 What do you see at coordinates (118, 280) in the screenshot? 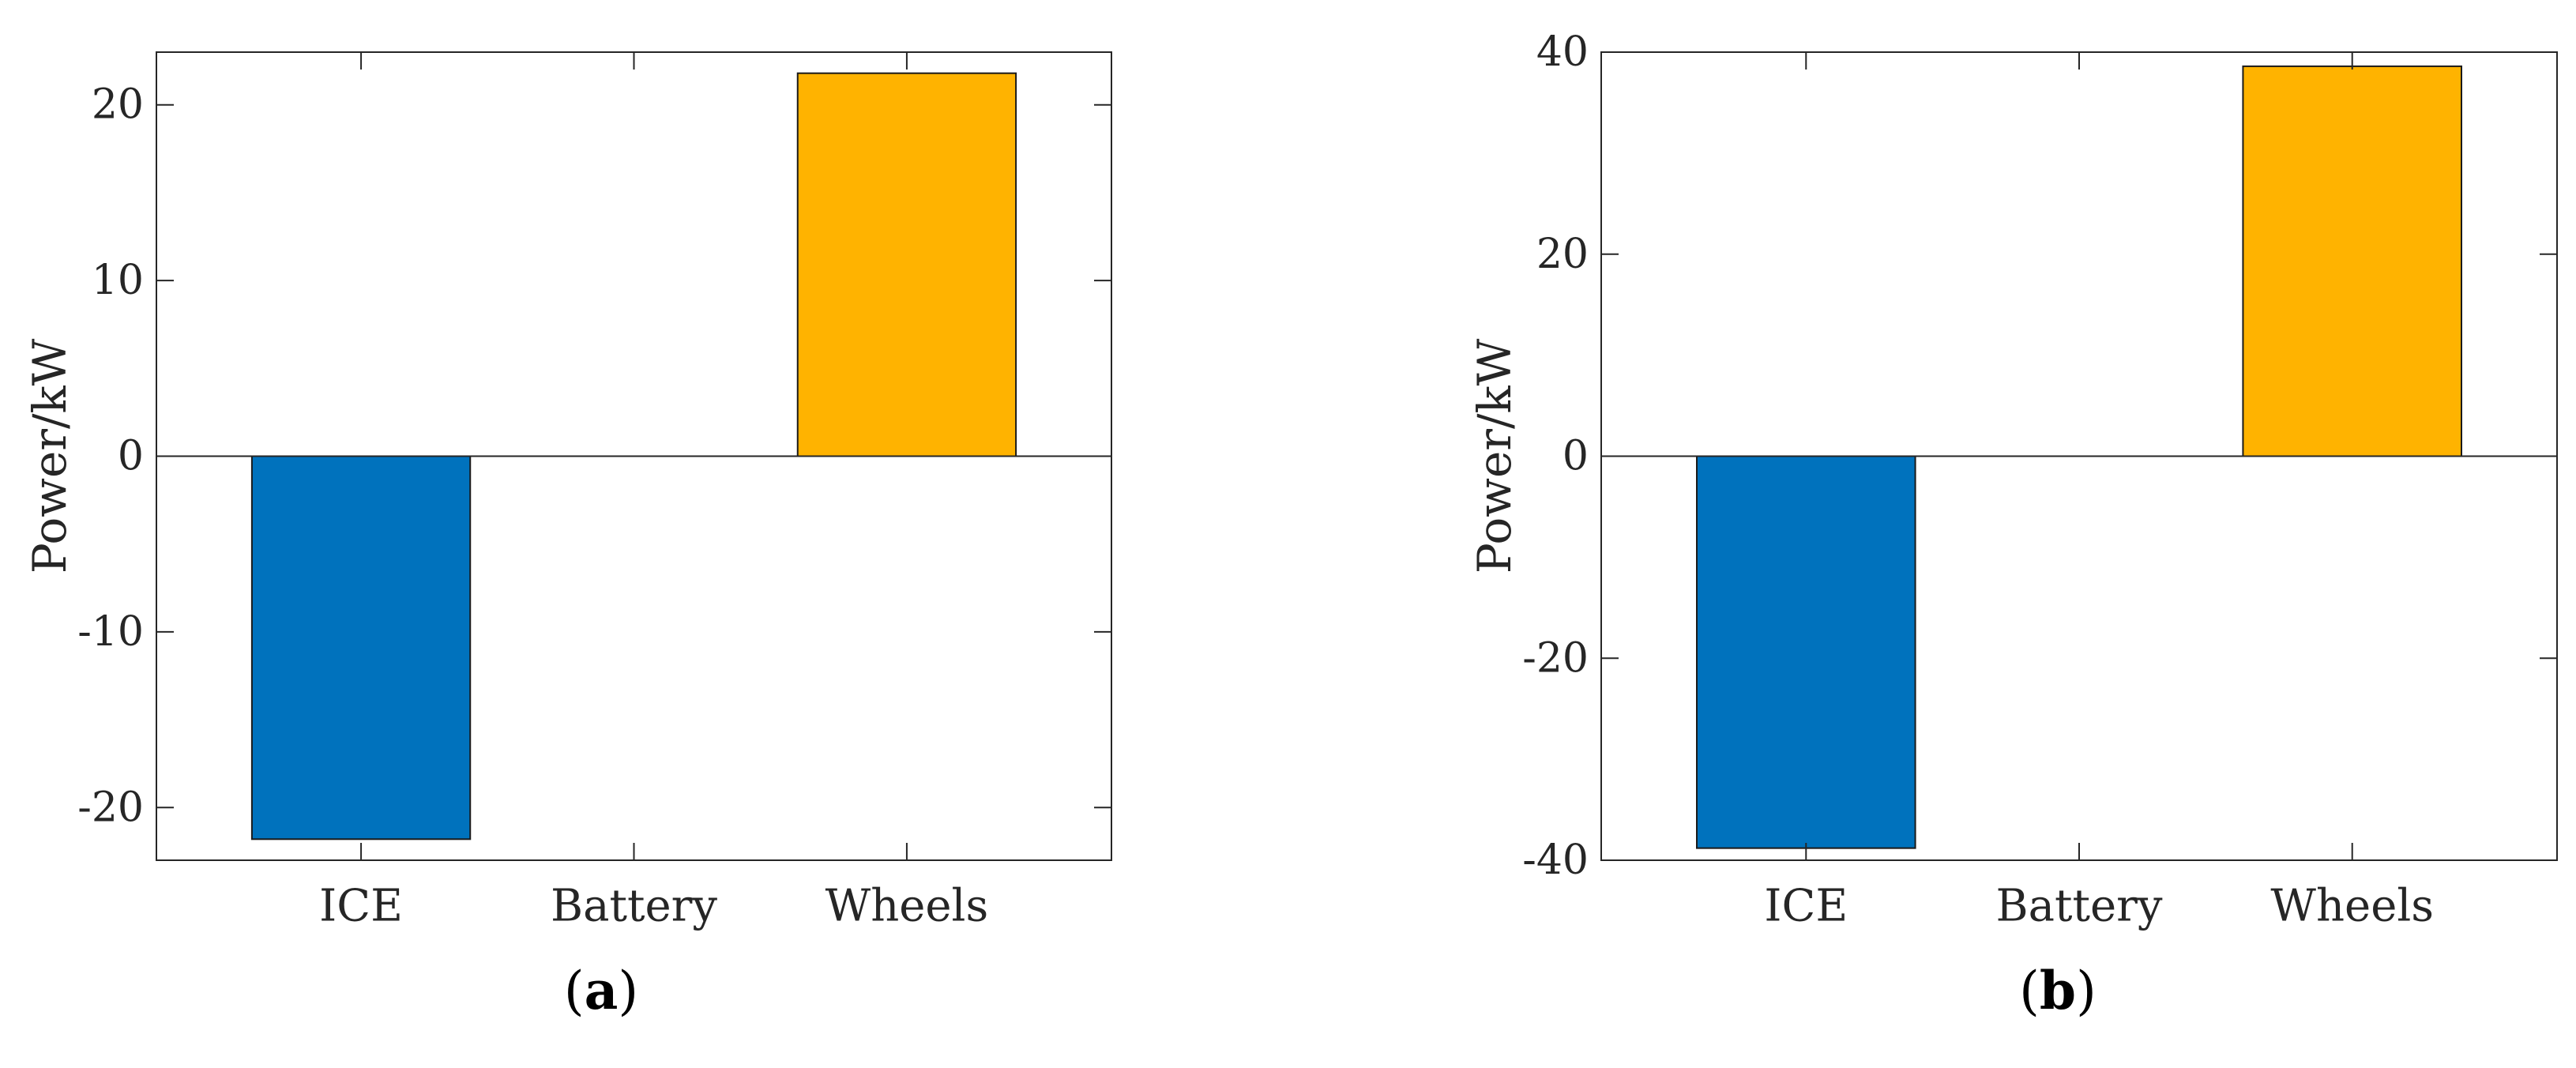
I see `ytick-label-a-3: 10` at bounding box center [118, 280].